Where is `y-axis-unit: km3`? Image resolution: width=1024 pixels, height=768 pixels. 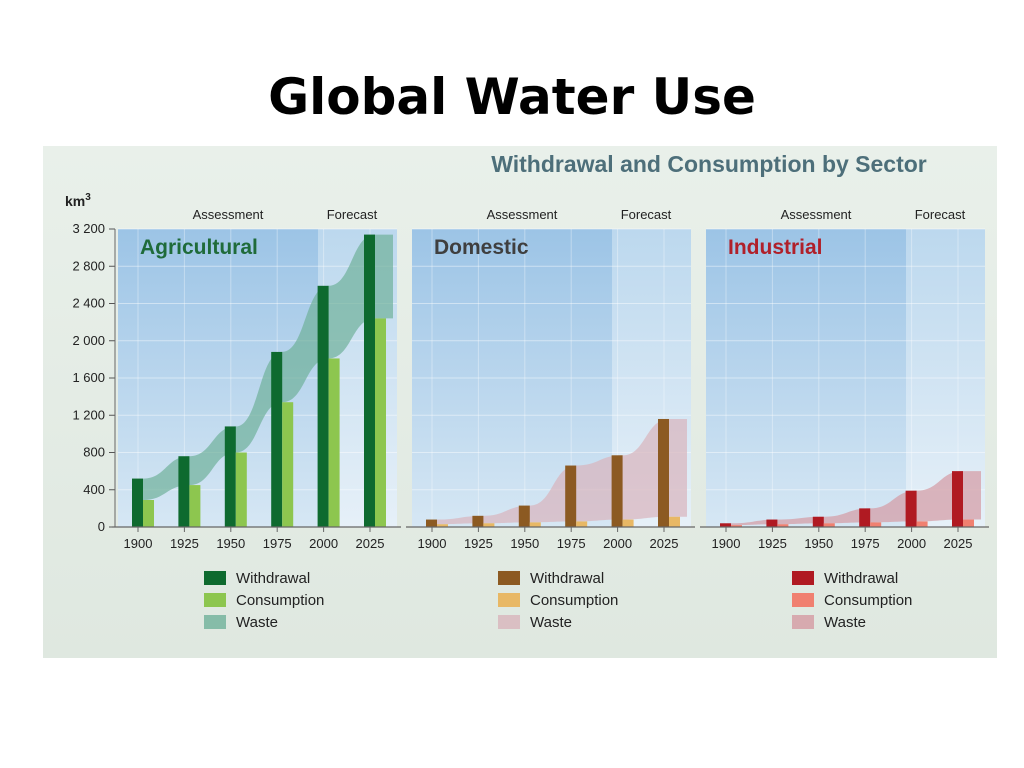
y-axis-unit: km3 is located at coordinates (78, 200).